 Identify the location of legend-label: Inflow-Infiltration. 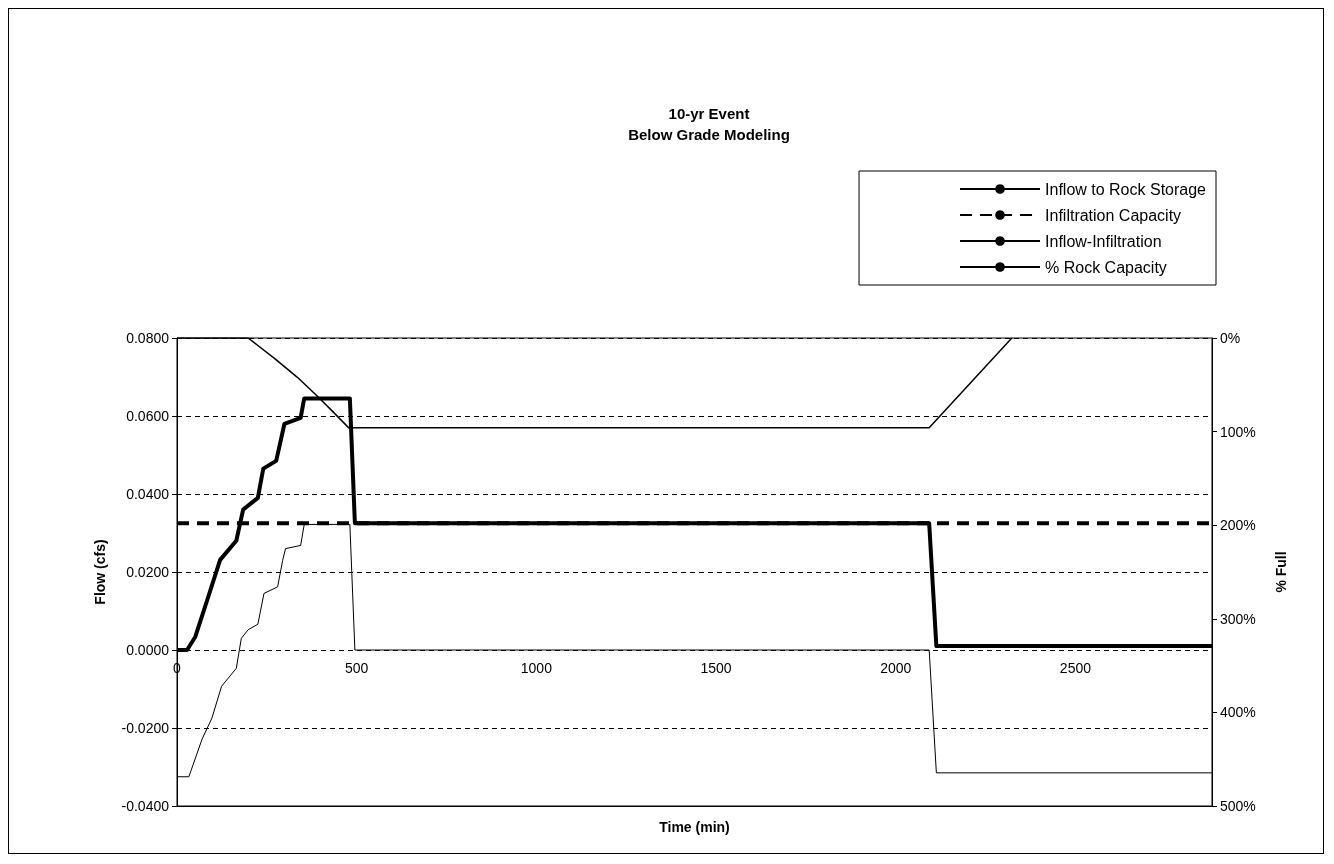
(1103, 241).